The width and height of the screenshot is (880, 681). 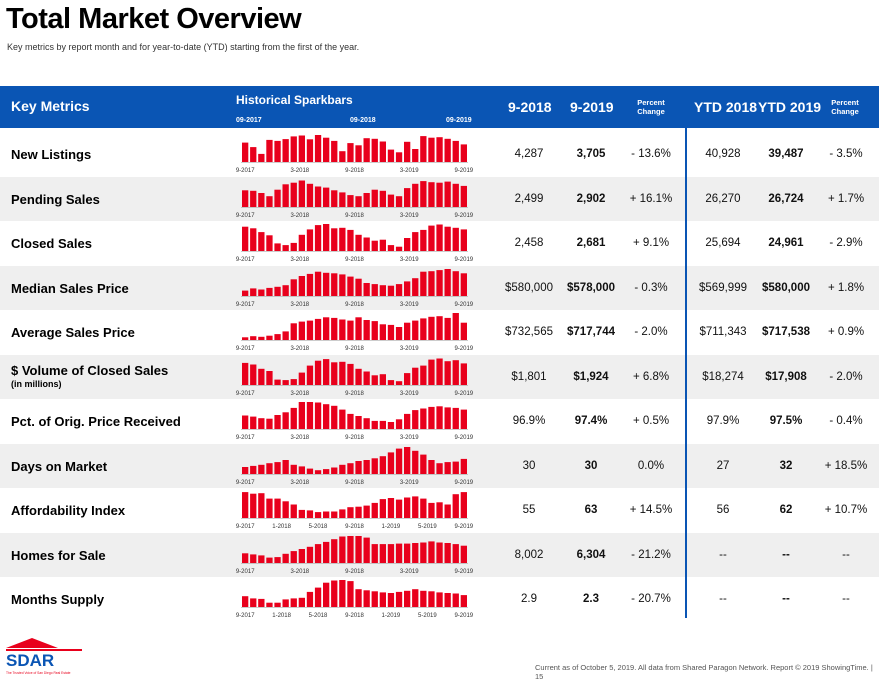 I want to click on metric-label: Affordability Index, so click(x=68, y=510).